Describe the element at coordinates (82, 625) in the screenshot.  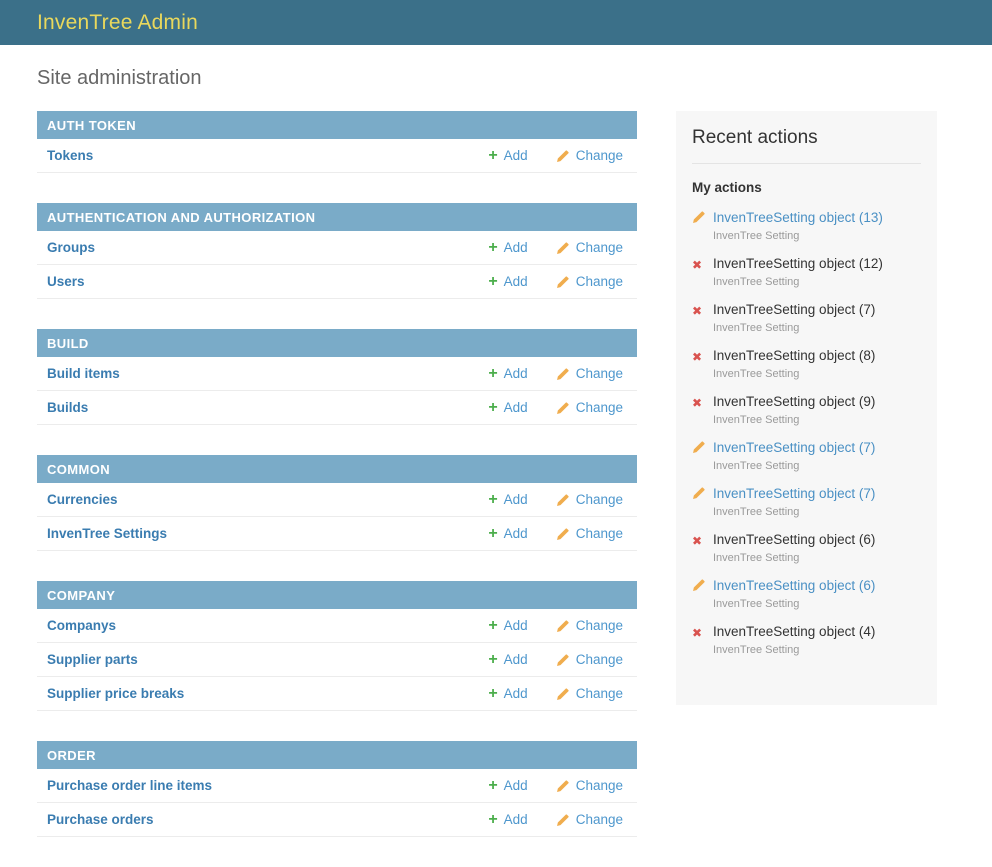
I see `model-link: Companys` at that location.